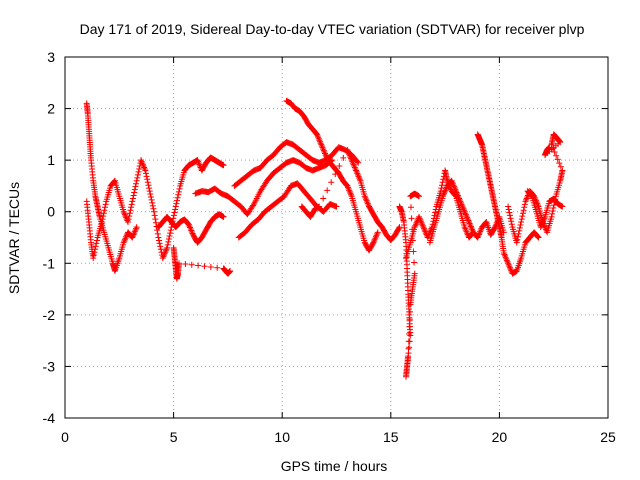 The height and width of the screenshot is (480, 640). I want to click on series-track-h, so click(332, 175).